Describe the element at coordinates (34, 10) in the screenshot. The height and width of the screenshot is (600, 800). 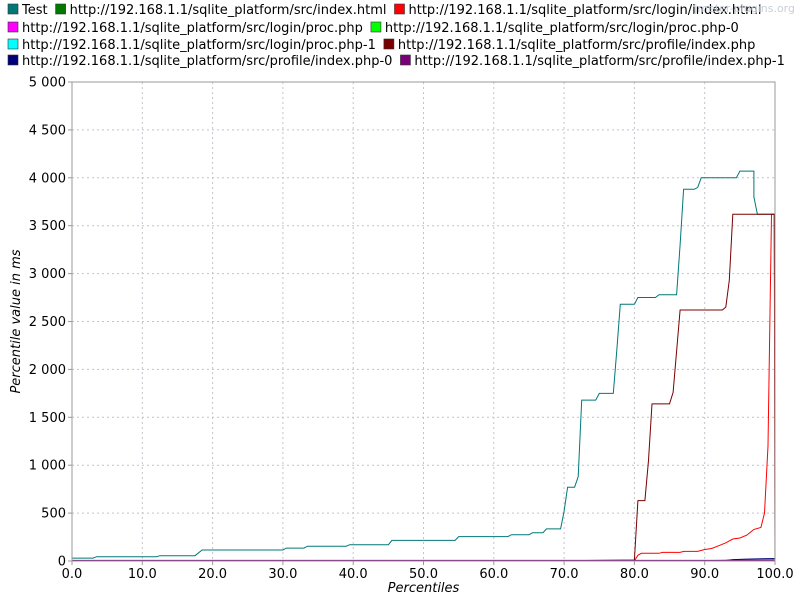
I see `legend-label: Test` at that location.